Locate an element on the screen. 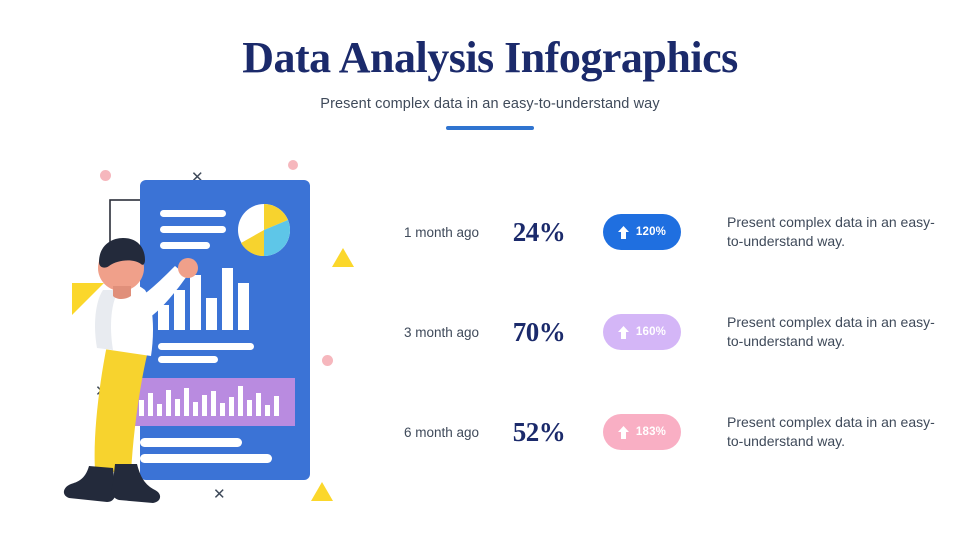 The width and height of the screenshot is (980, 551). status-badge: 120% is located at coordinates (642, 232).